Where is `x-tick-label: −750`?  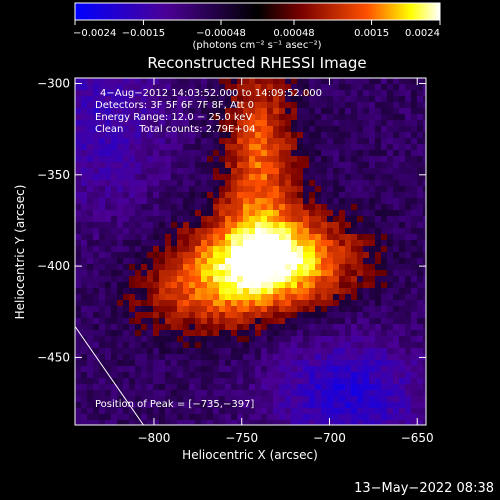 x-tick-label: −750 is located at coordinates (241, 438).